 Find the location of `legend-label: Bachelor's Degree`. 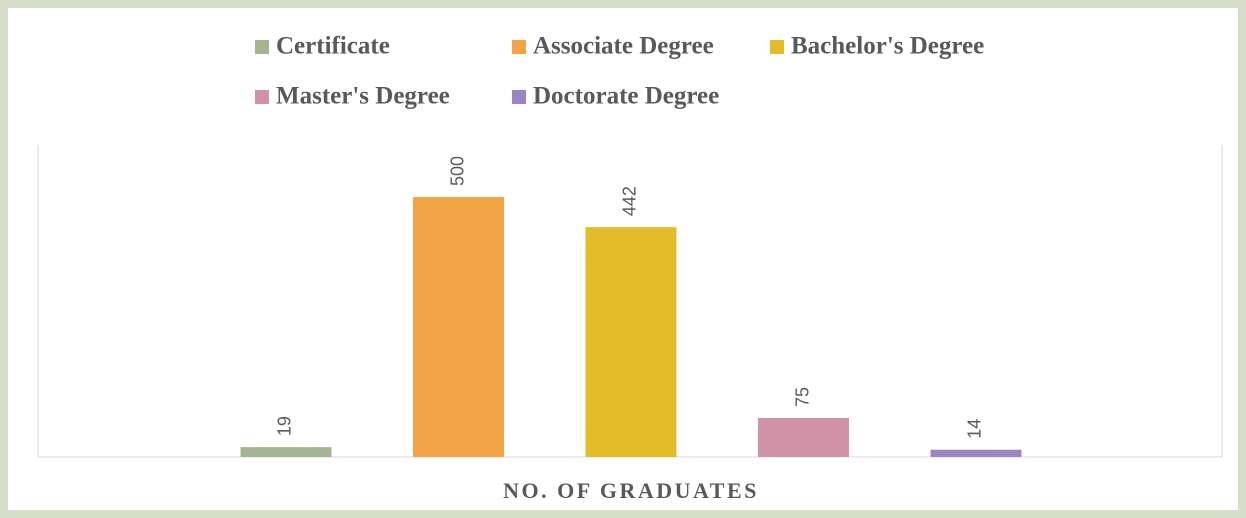

legend-label: Bachelor's Degree is located at coordinates (887, 46).